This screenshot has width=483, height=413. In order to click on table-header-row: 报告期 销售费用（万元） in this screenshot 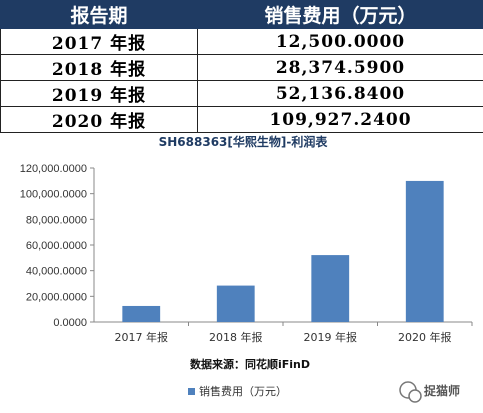, I will do `click(241, 14)`.